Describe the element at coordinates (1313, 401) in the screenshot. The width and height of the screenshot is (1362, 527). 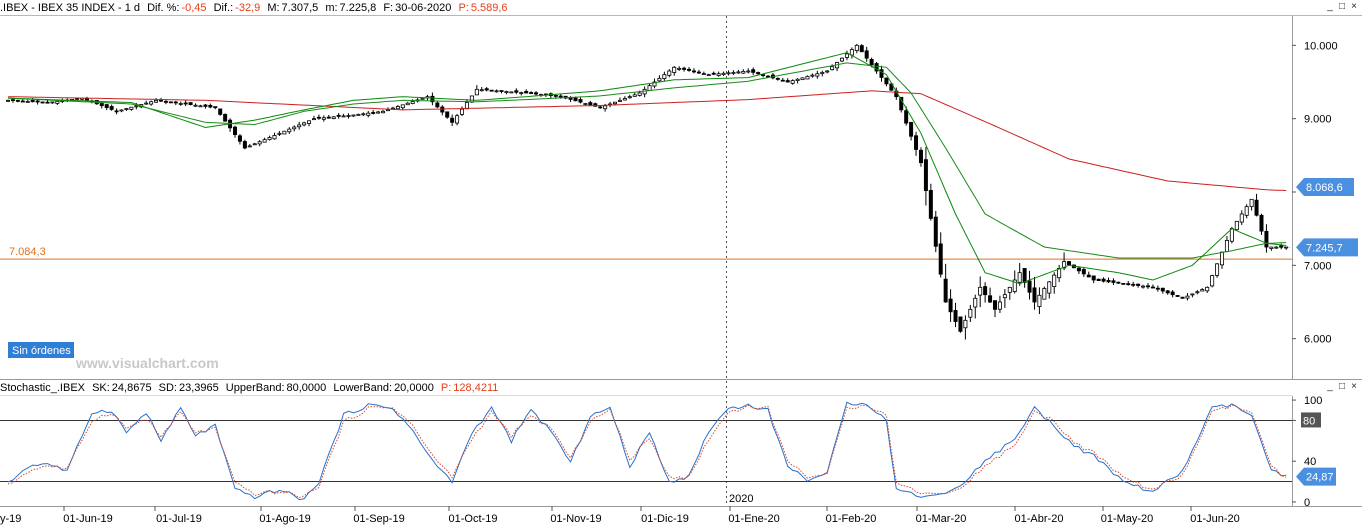
I see `stoch-axis-label: 100` at that location.